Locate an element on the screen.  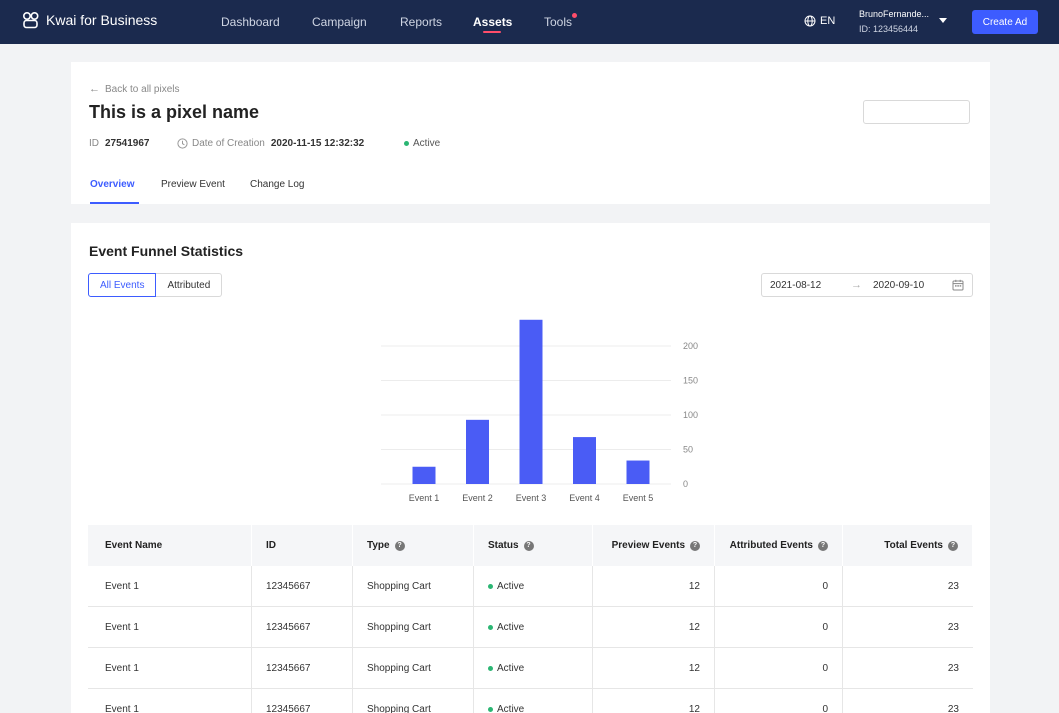
tab-overview: Overview is located at coordinates (112, 184).